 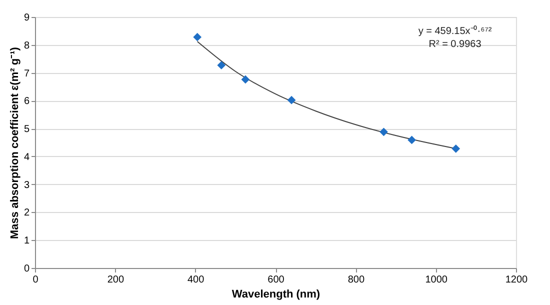 What do you see at coordinates (115, 280) in the screenshot?
I see `x-tick-label: 200` at bounding box center [115, 280].